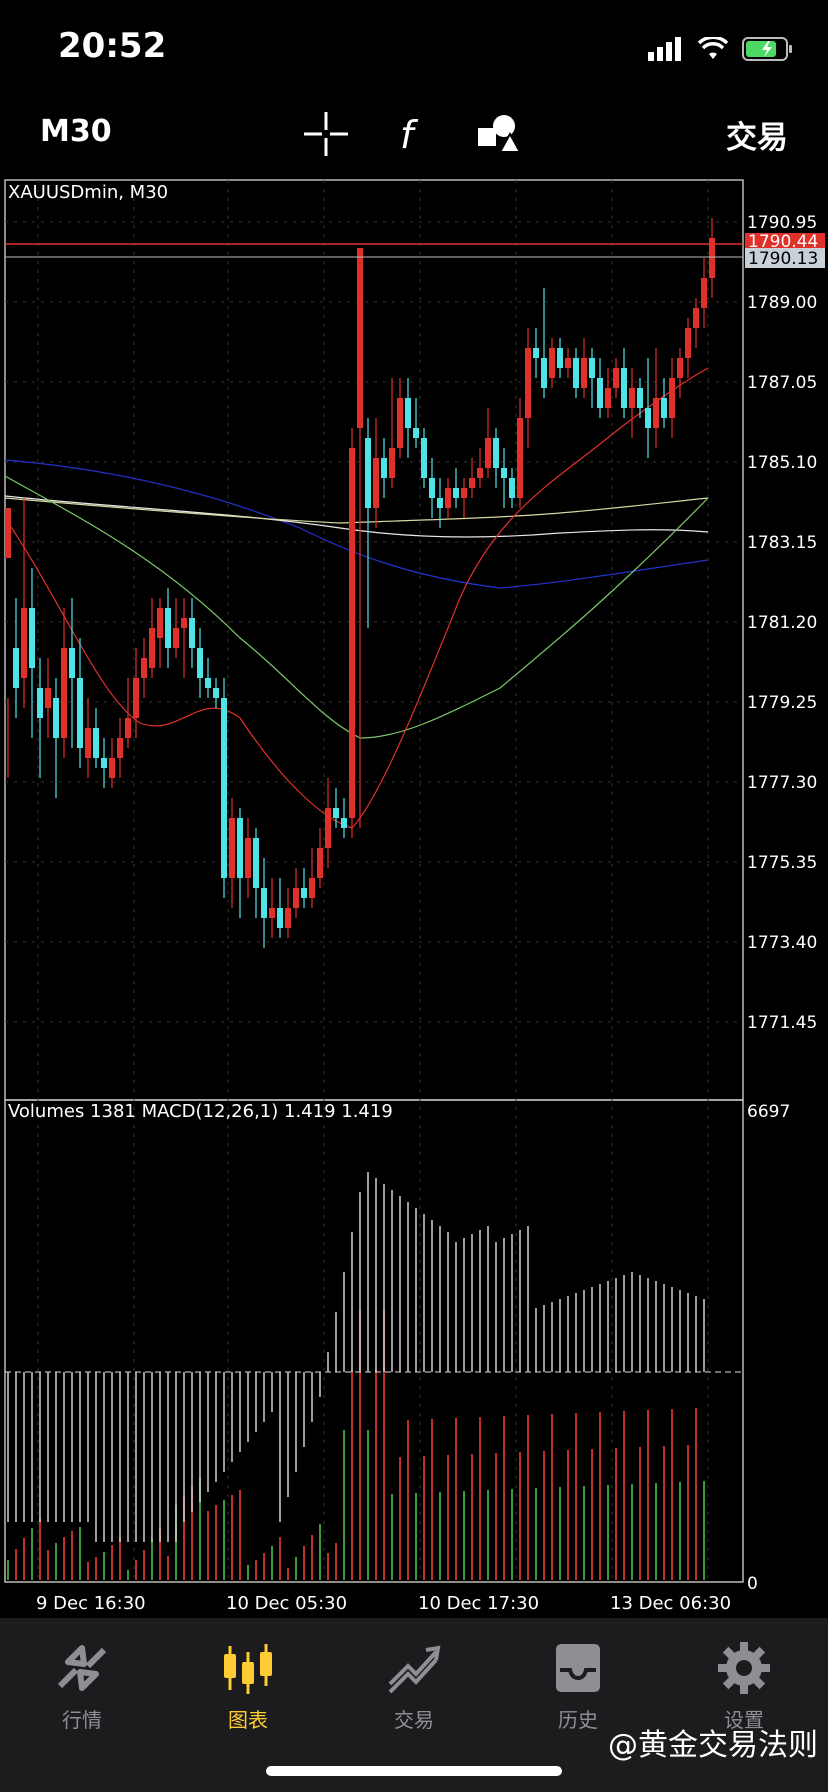 The image size is (828, 1792). What do you see at coordinates (76, 131) in the screenshot?
I see `timeframe-button: M30` at bounding box center [76, 131].